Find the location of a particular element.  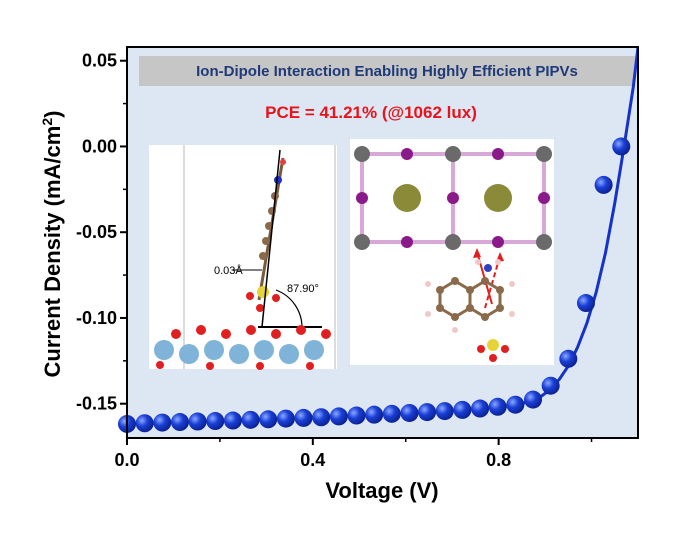

y-tick-label: -0.10 is located at coordinates (96, 318).